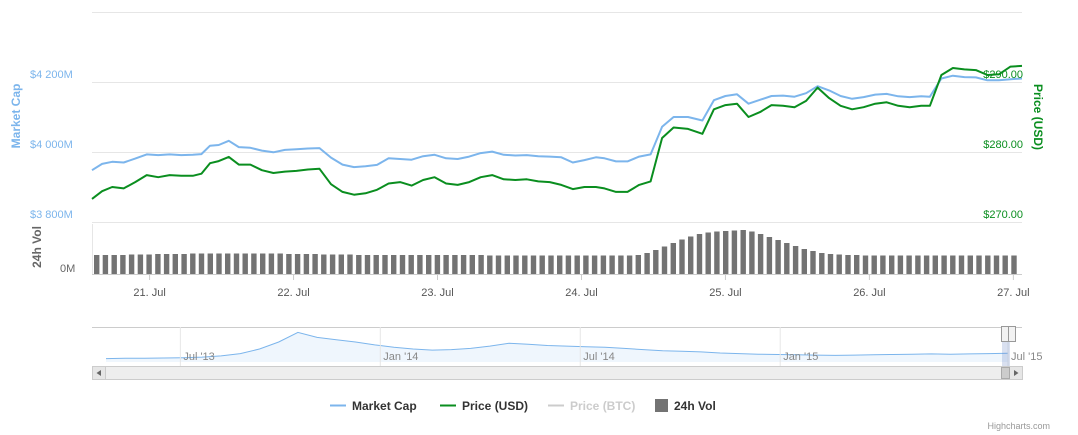 The width and height of the screenshot is (1078, 435). I want to click on left-axis: $4 200M $4 000M $3 800M Market Cap 24h Vol 0M, so click(42, 172).